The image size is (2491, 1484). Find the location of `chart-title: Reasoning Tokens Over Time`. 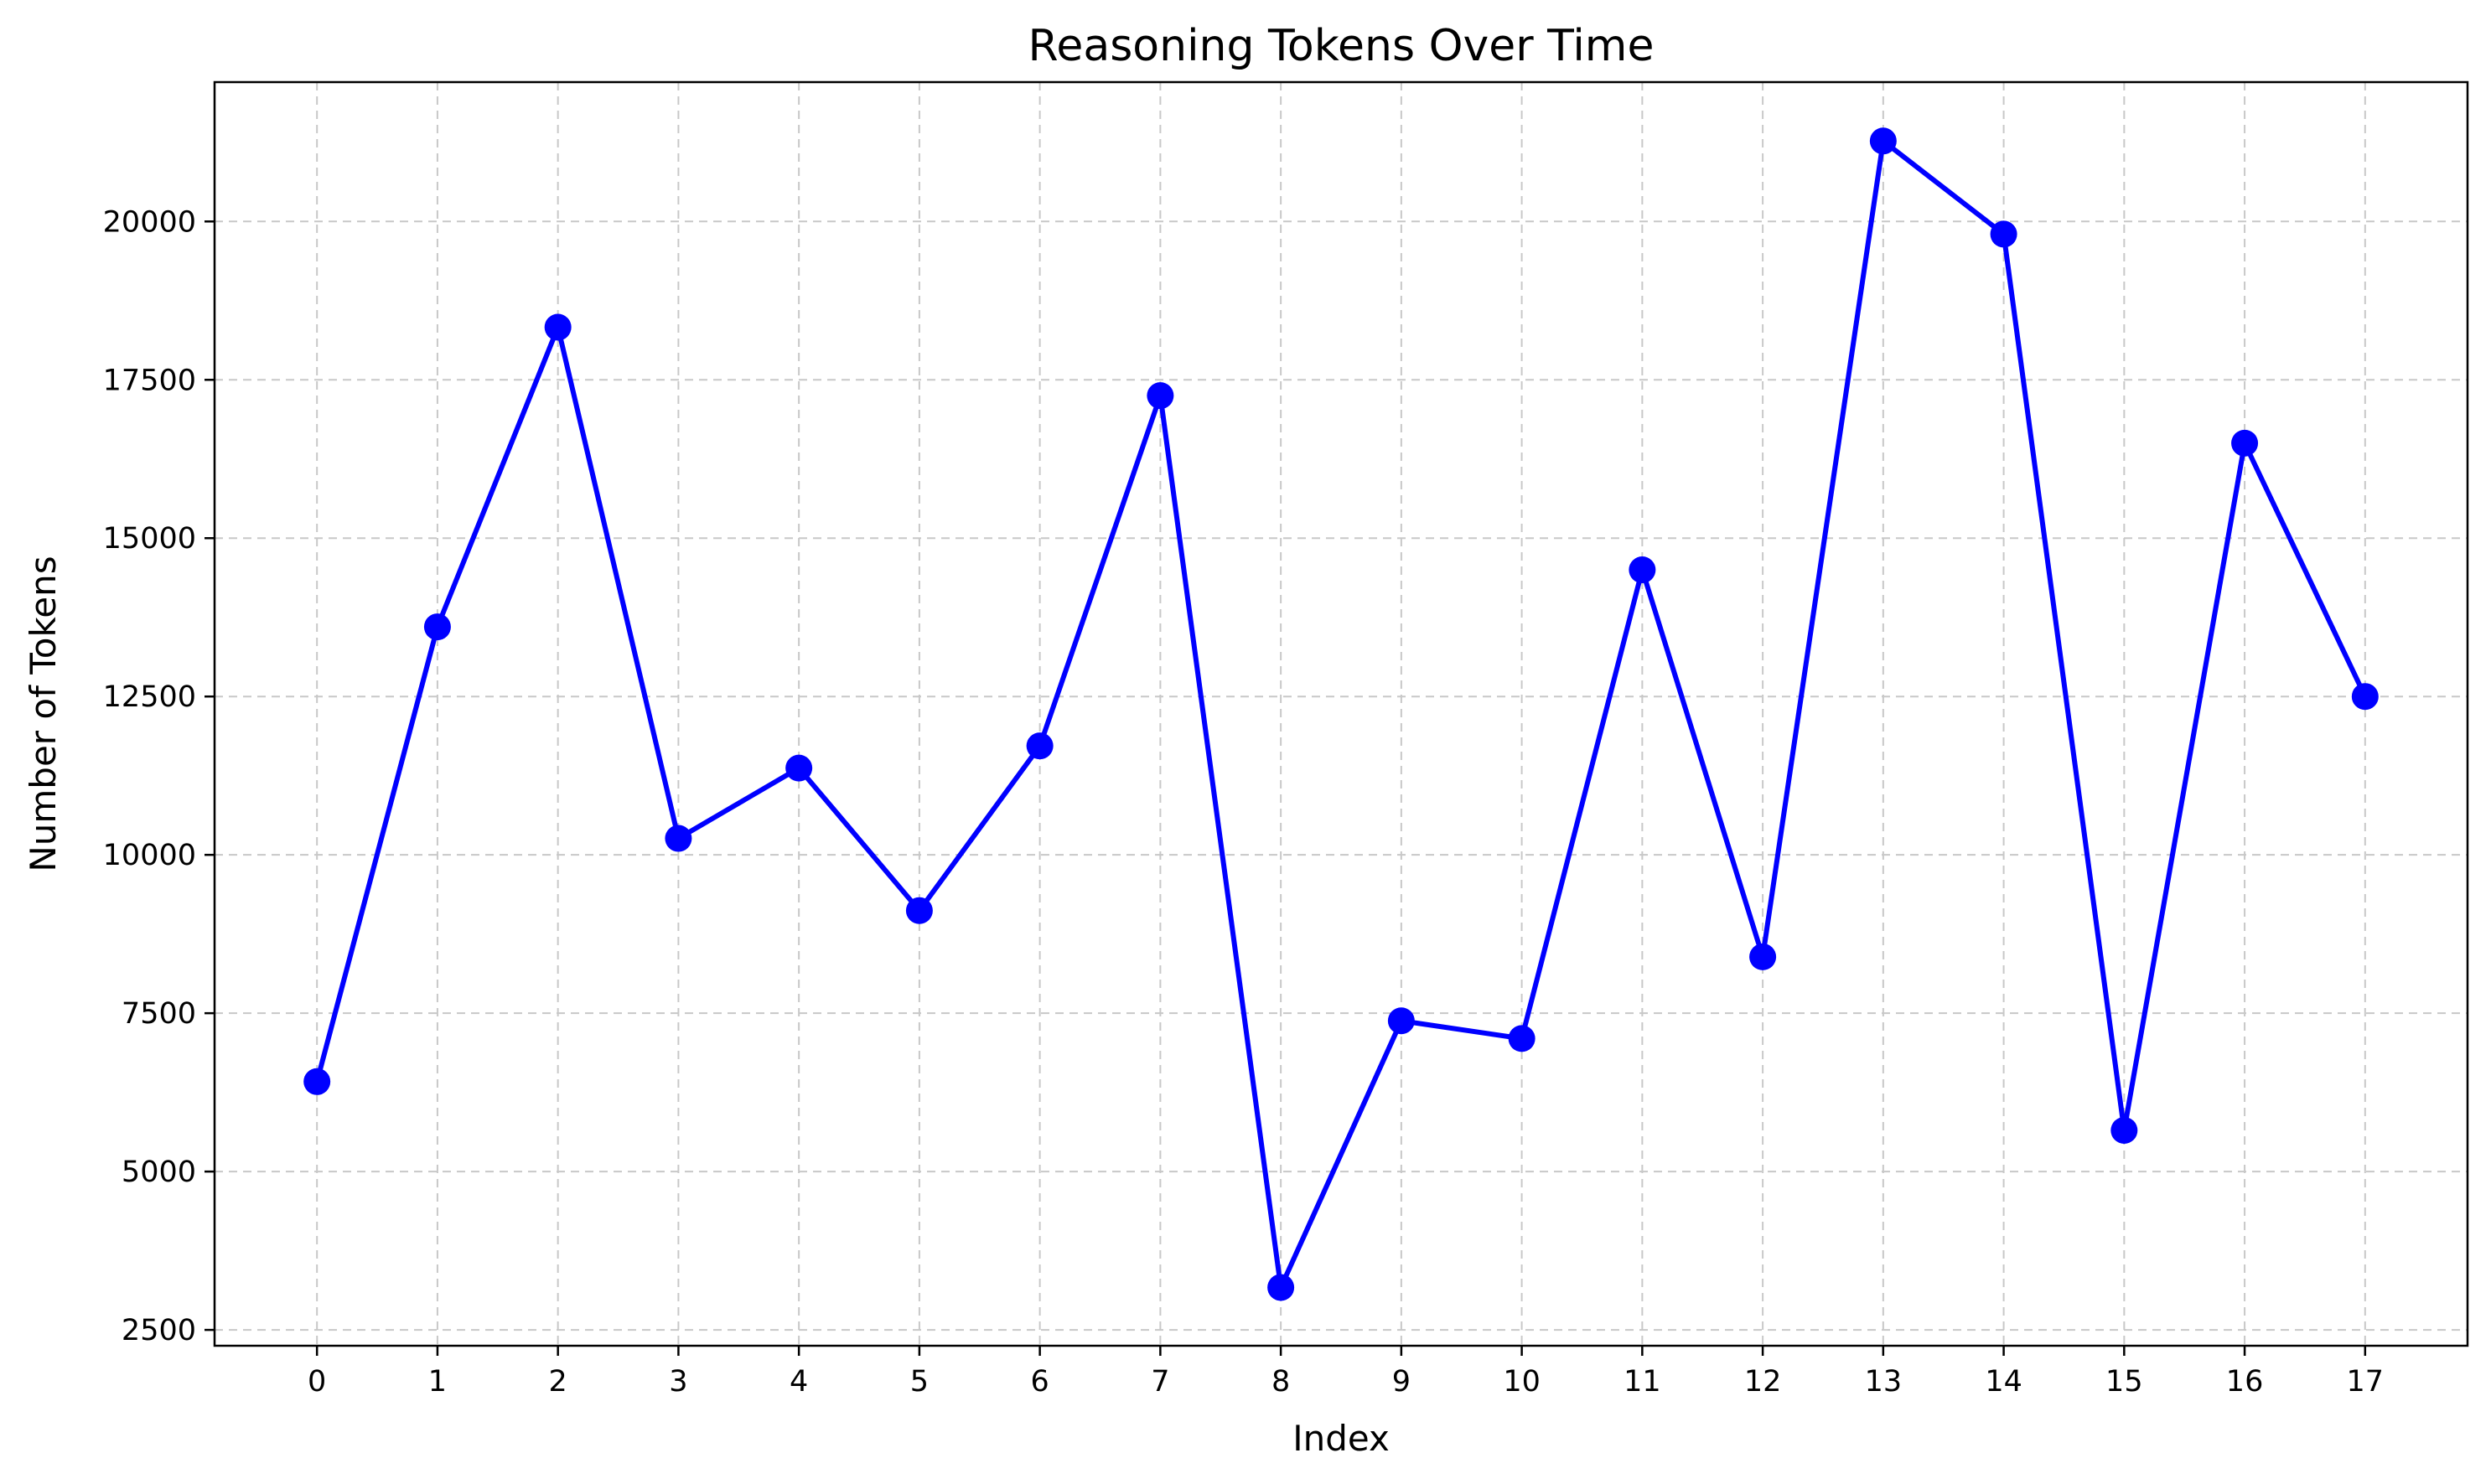

chart-title: Reasoning Tokens Over Time is located at coordinates (1341, 46).